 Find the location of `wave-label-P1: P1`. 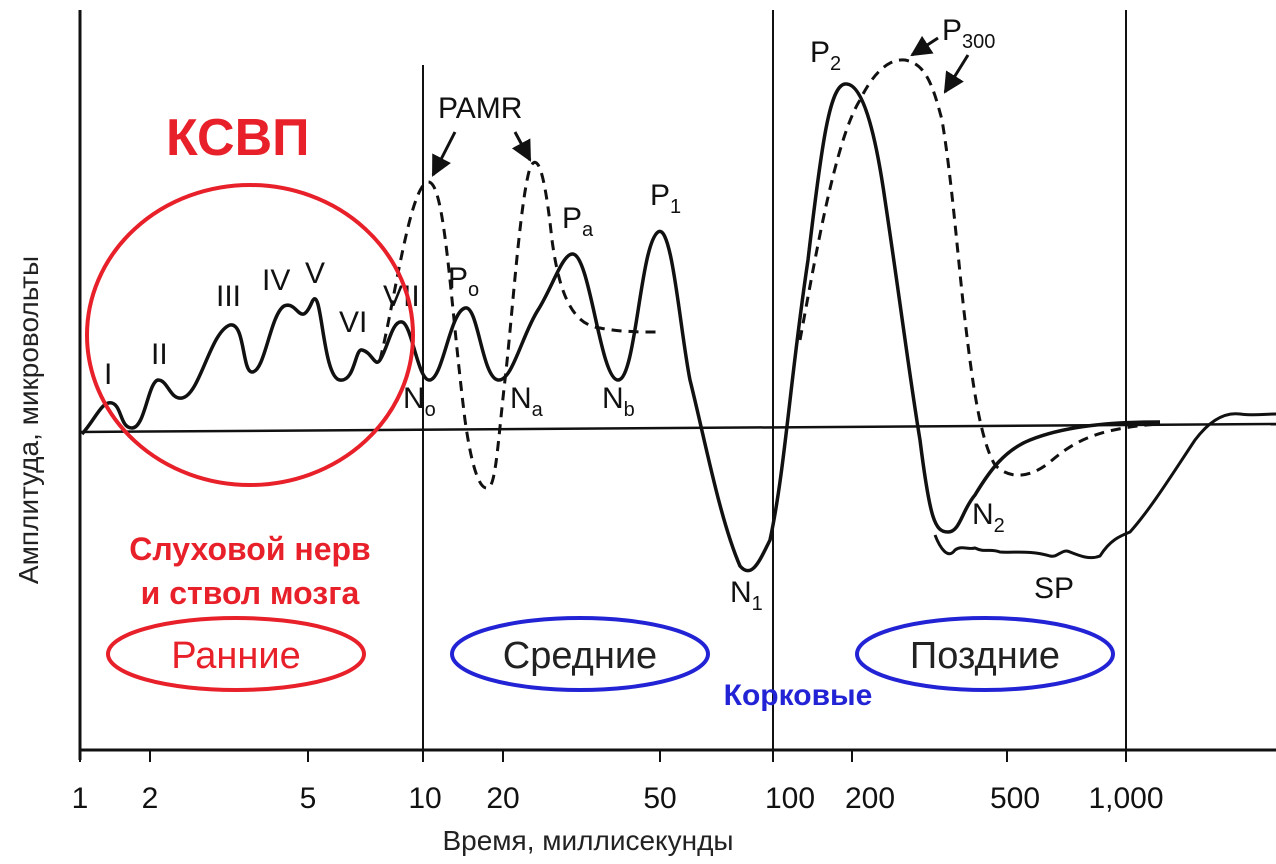

wave-label-P1: P1 is located at coordinates (665, 198).